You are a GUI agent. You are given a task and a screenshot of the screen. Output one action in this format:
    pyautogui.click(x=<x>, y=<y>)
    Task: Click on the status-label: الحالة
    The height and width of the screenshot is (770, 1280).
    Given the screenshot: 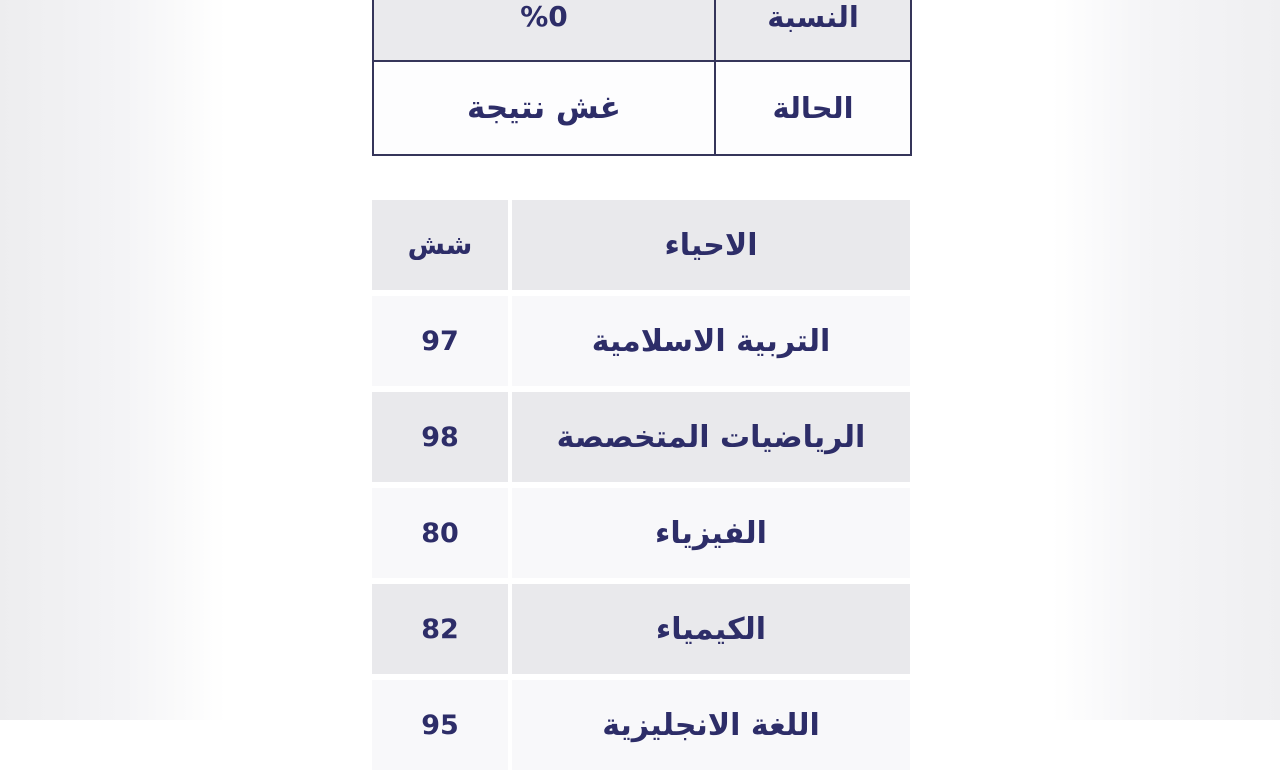 What is the action you would take?
    pyautogui.click(x=813, y=108)
    